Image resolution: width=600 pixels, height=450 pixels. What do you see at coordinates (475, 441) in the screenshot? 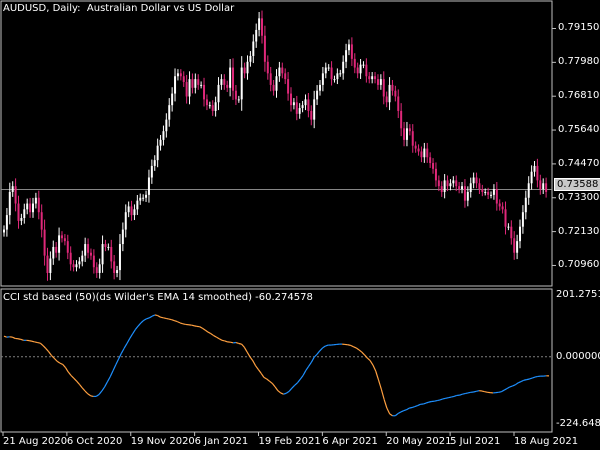
I see `time-tick-label: 5 Jul 2021` at bounding box center [475, 441].